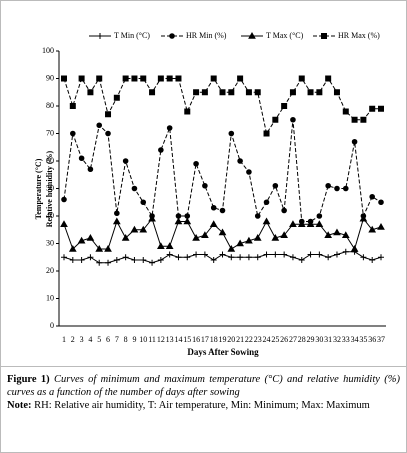 This screenshot has height=453, width=407. I want to click on x-tick-label: 19, so click(223, 339).